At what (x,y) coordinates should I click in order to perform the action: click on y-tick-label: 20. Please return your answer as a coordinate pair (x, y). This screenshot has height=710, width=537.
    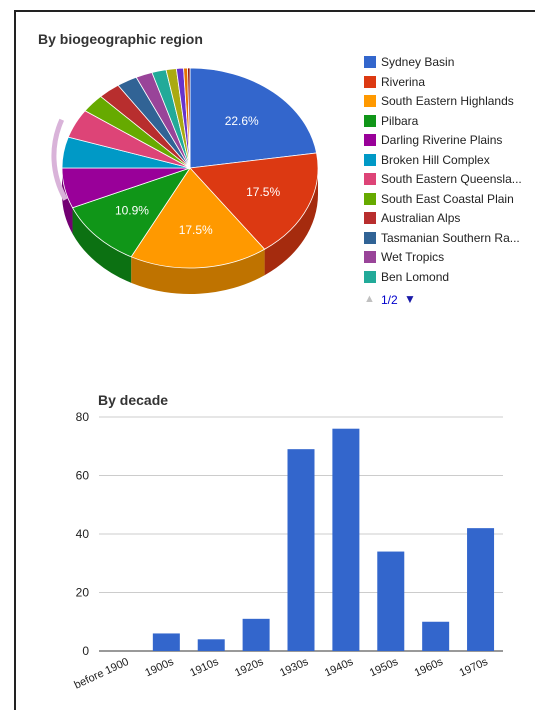
    Looking at the image, I should click on (83, 593).